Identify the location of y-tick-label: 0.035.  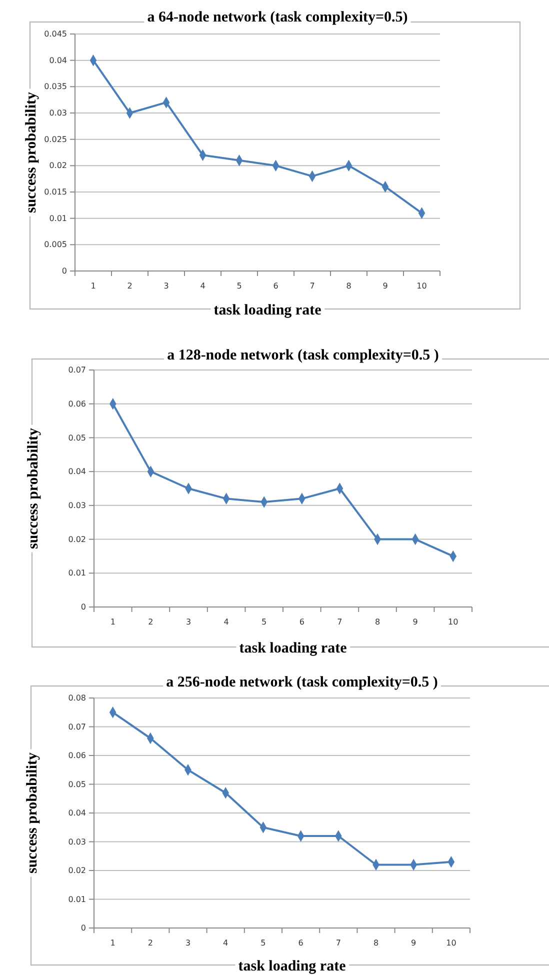
(55, 87).